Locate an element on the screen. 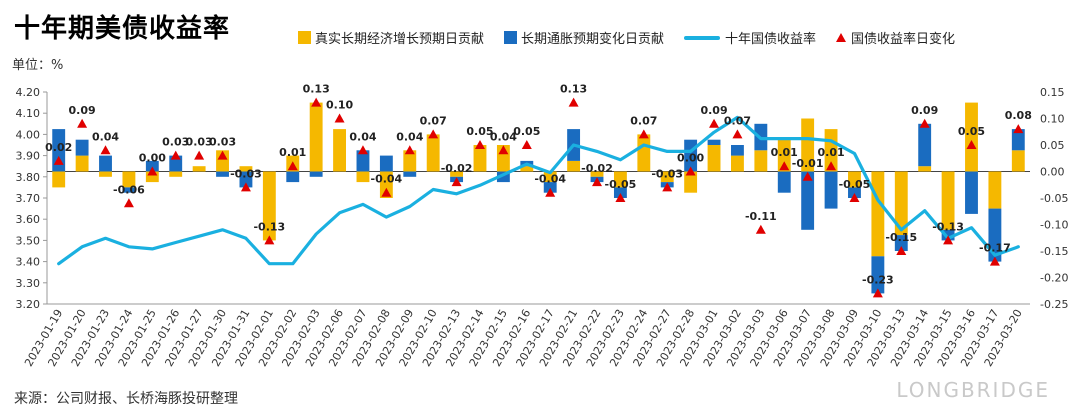 The width and height of the screenshot is (1080, 411). watermark: LONGBRIDGE is located at coordinates (973, 390).